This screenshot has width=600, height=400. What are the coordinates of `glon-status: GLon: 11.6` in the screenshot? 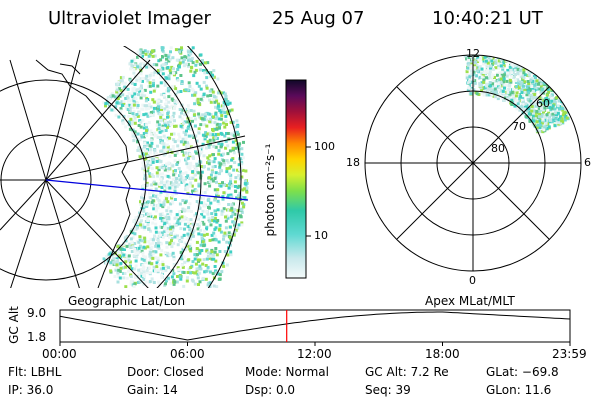 It's located at (519, 390).